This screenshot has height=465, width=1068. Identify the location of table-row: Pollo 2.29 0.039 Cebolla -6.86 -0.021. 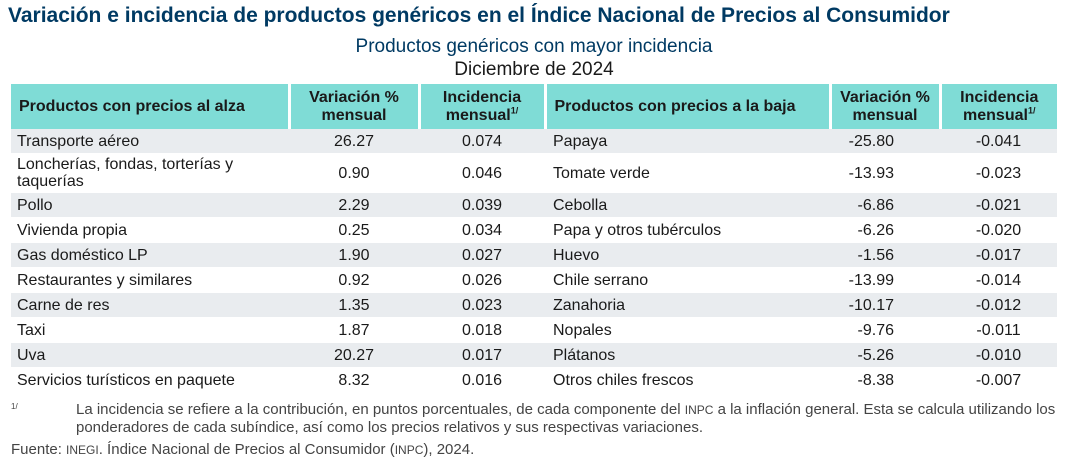
(534, 205).